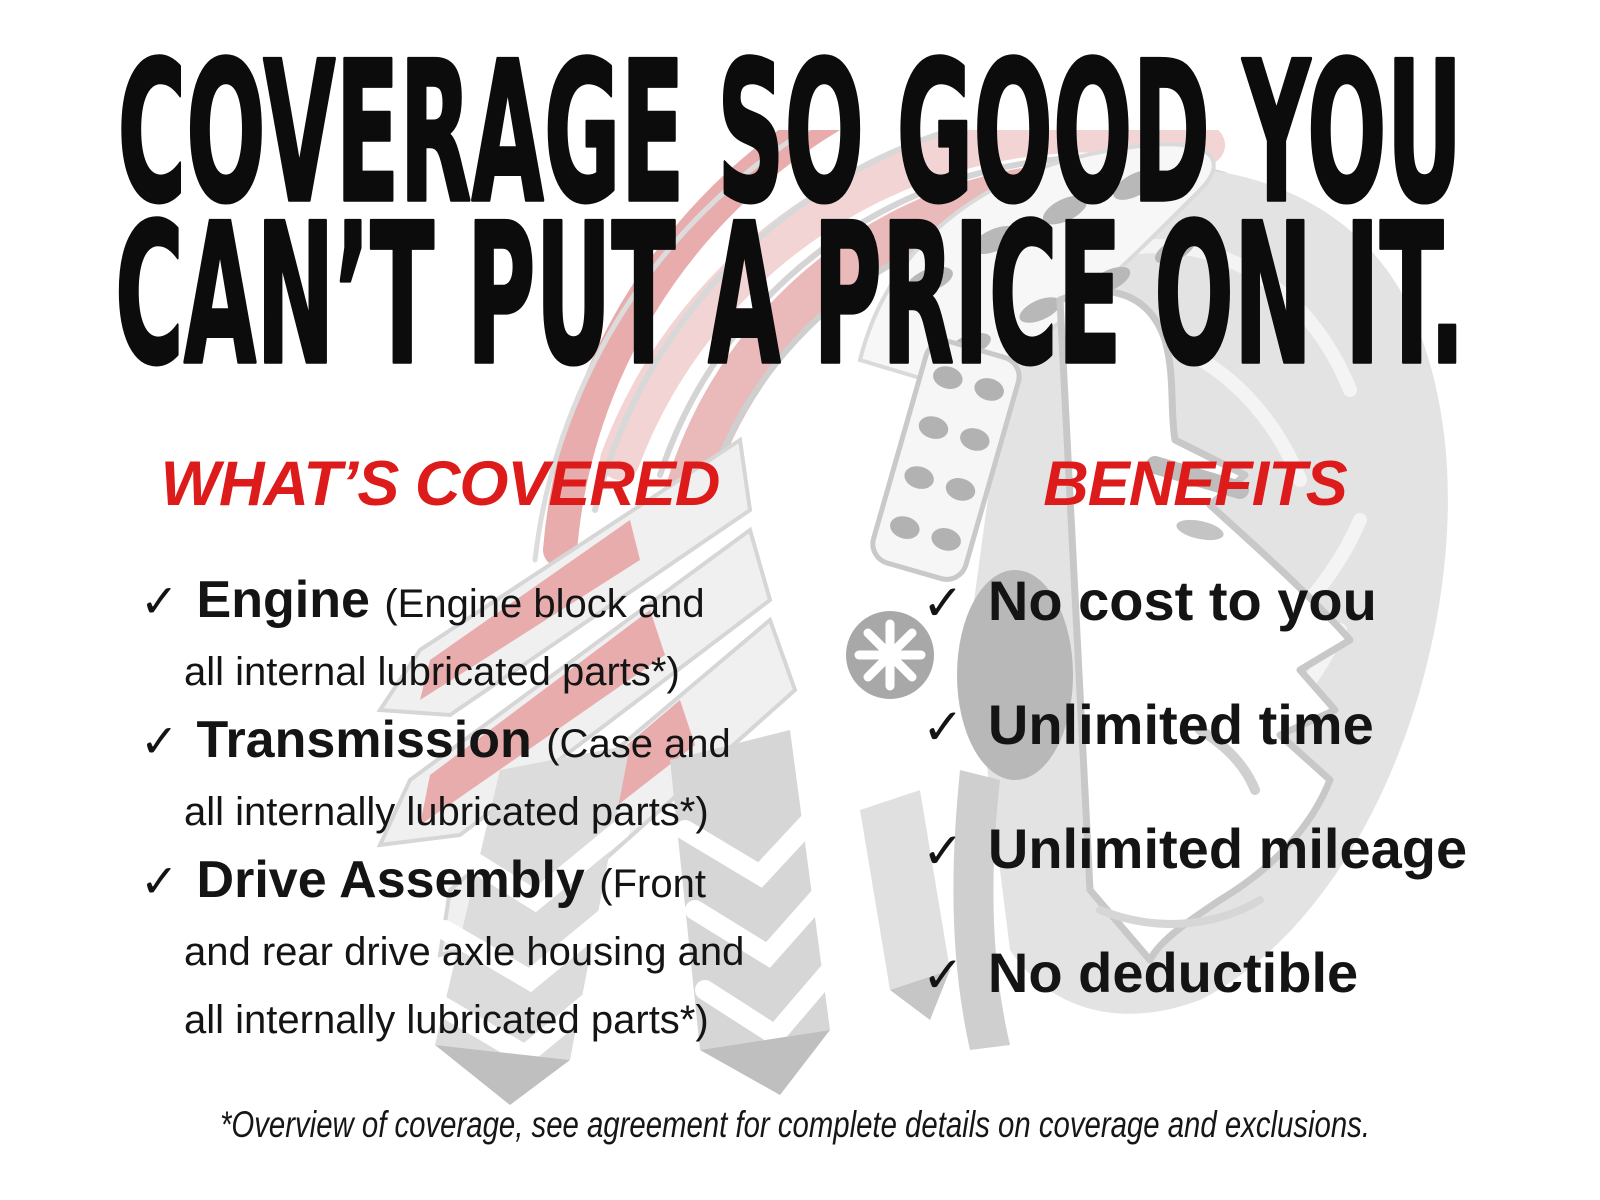 The width and height of the screenshot is (1600, 1200). I want to click on covered-item-detail: (Engine block and, so click(544, 604).